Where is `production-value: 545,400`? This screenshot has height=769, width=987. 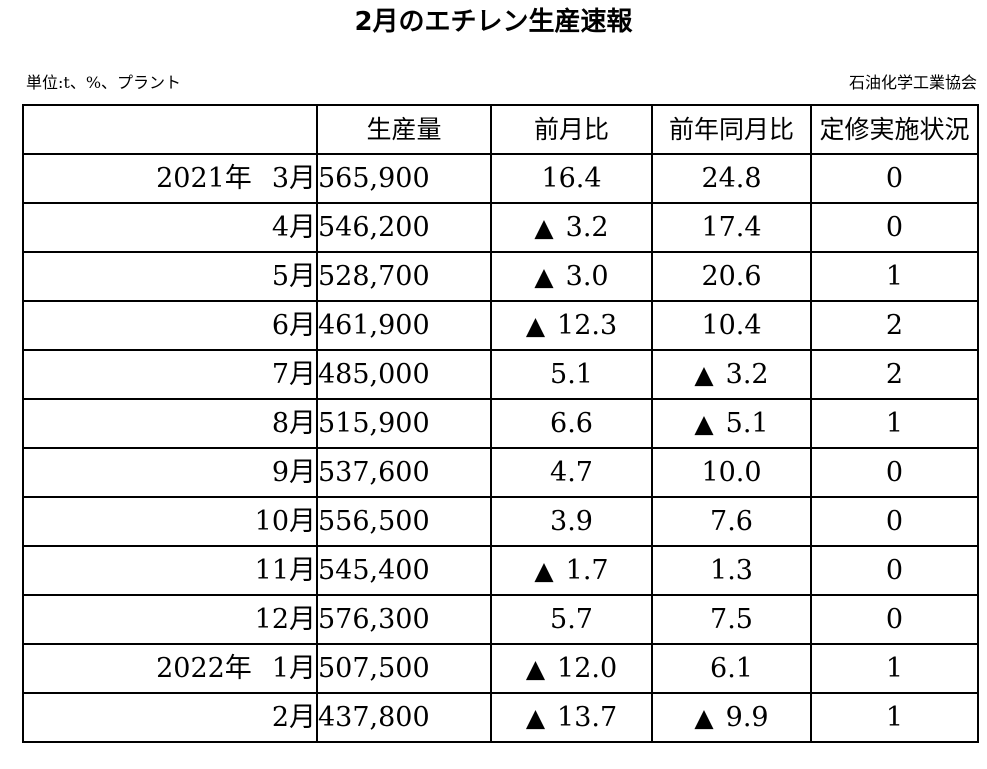 production-value: 545,400 is located at coordinates (404, 570).